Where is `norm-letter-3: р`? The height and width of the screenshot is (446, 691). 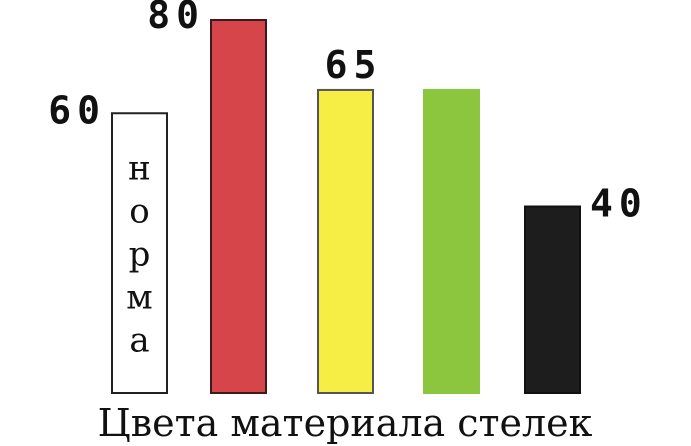
norm-letter-3: р is located at coordinates (140, 254).